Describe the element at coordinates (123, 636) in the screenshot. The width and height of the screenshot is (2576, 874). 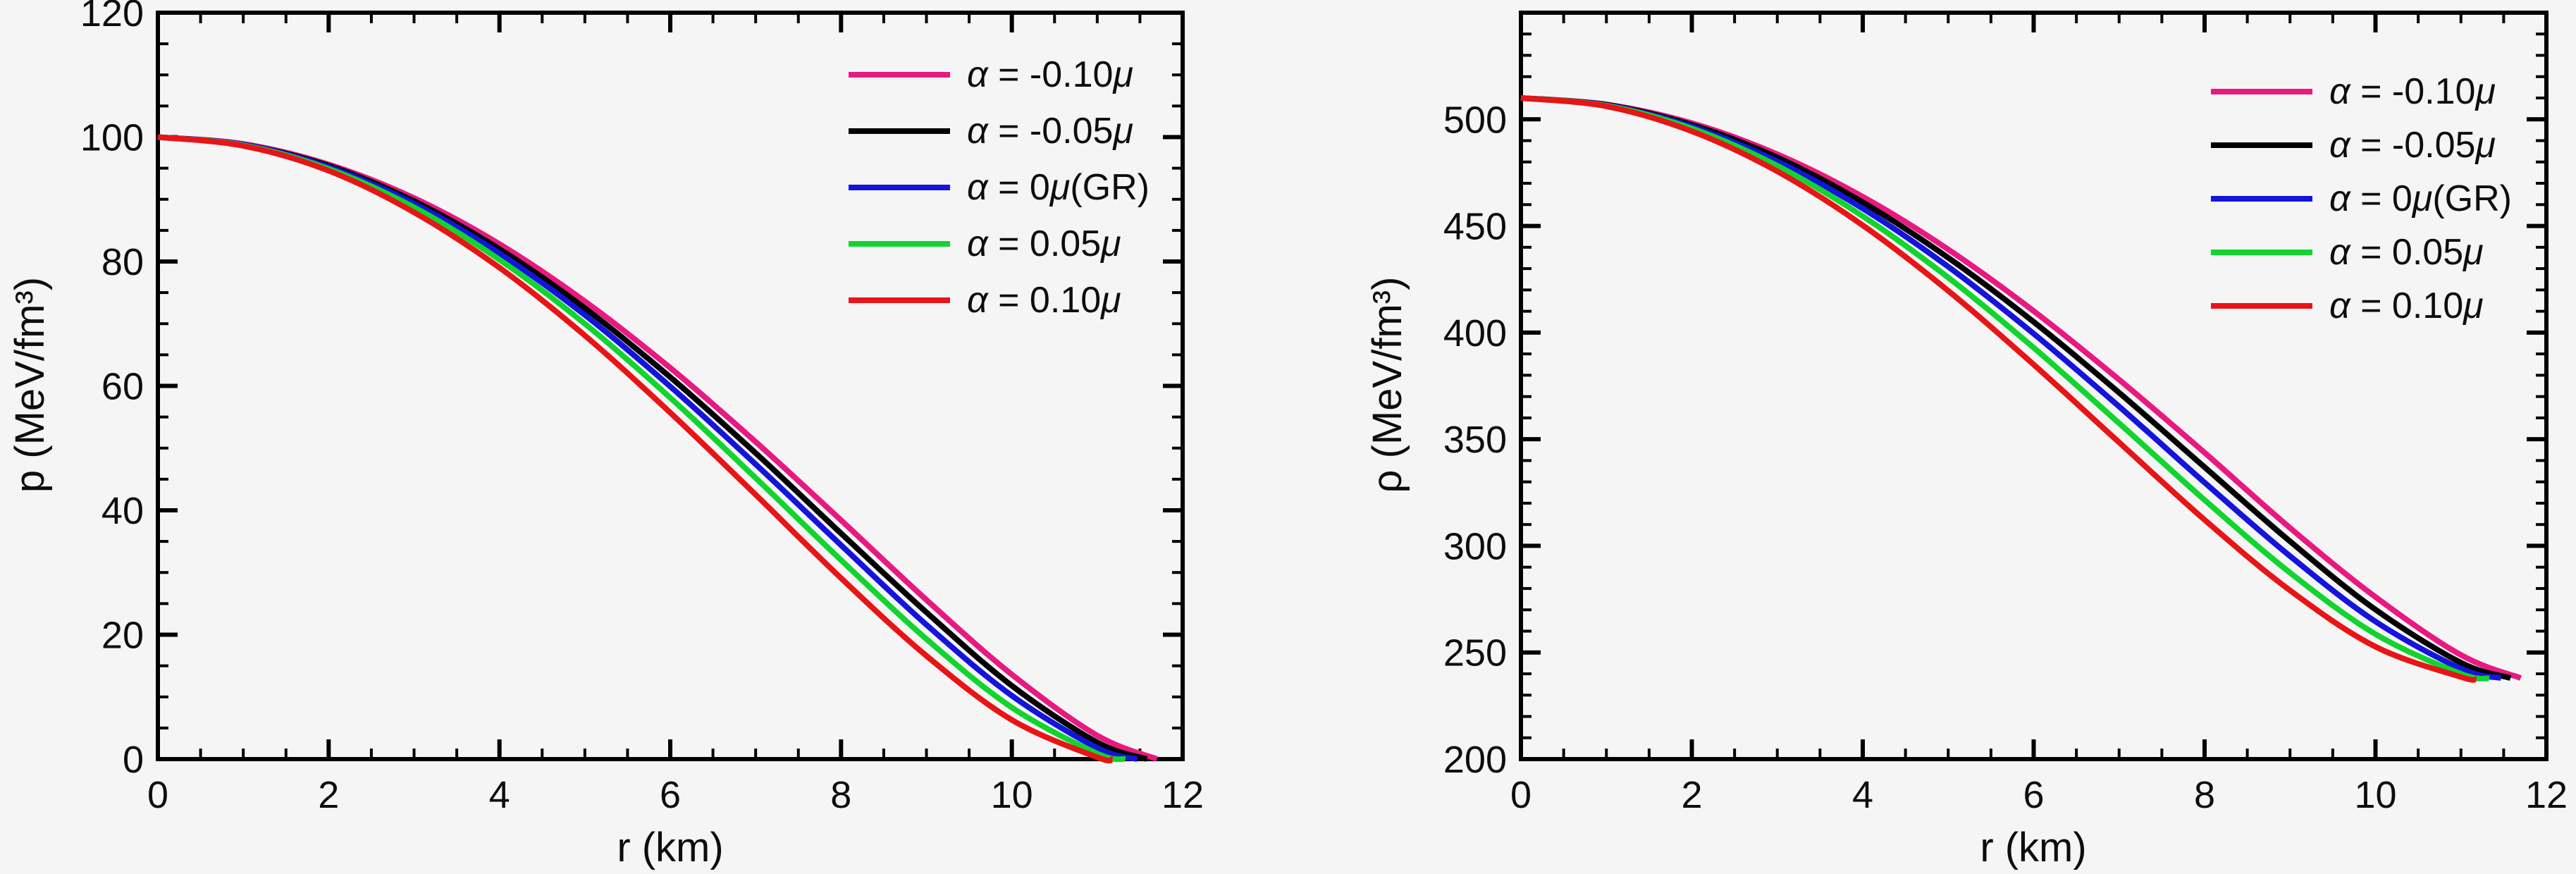
I see `y-tick-label: 20` at that location.